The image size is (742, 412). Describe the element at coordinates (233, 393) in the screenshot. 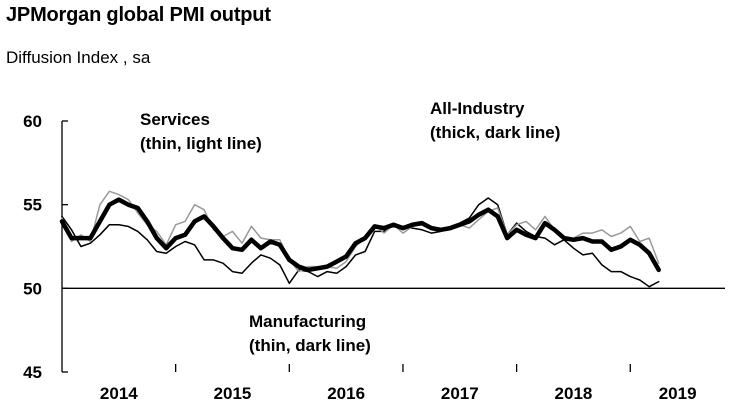

I see `year-label: 2015` at that location.